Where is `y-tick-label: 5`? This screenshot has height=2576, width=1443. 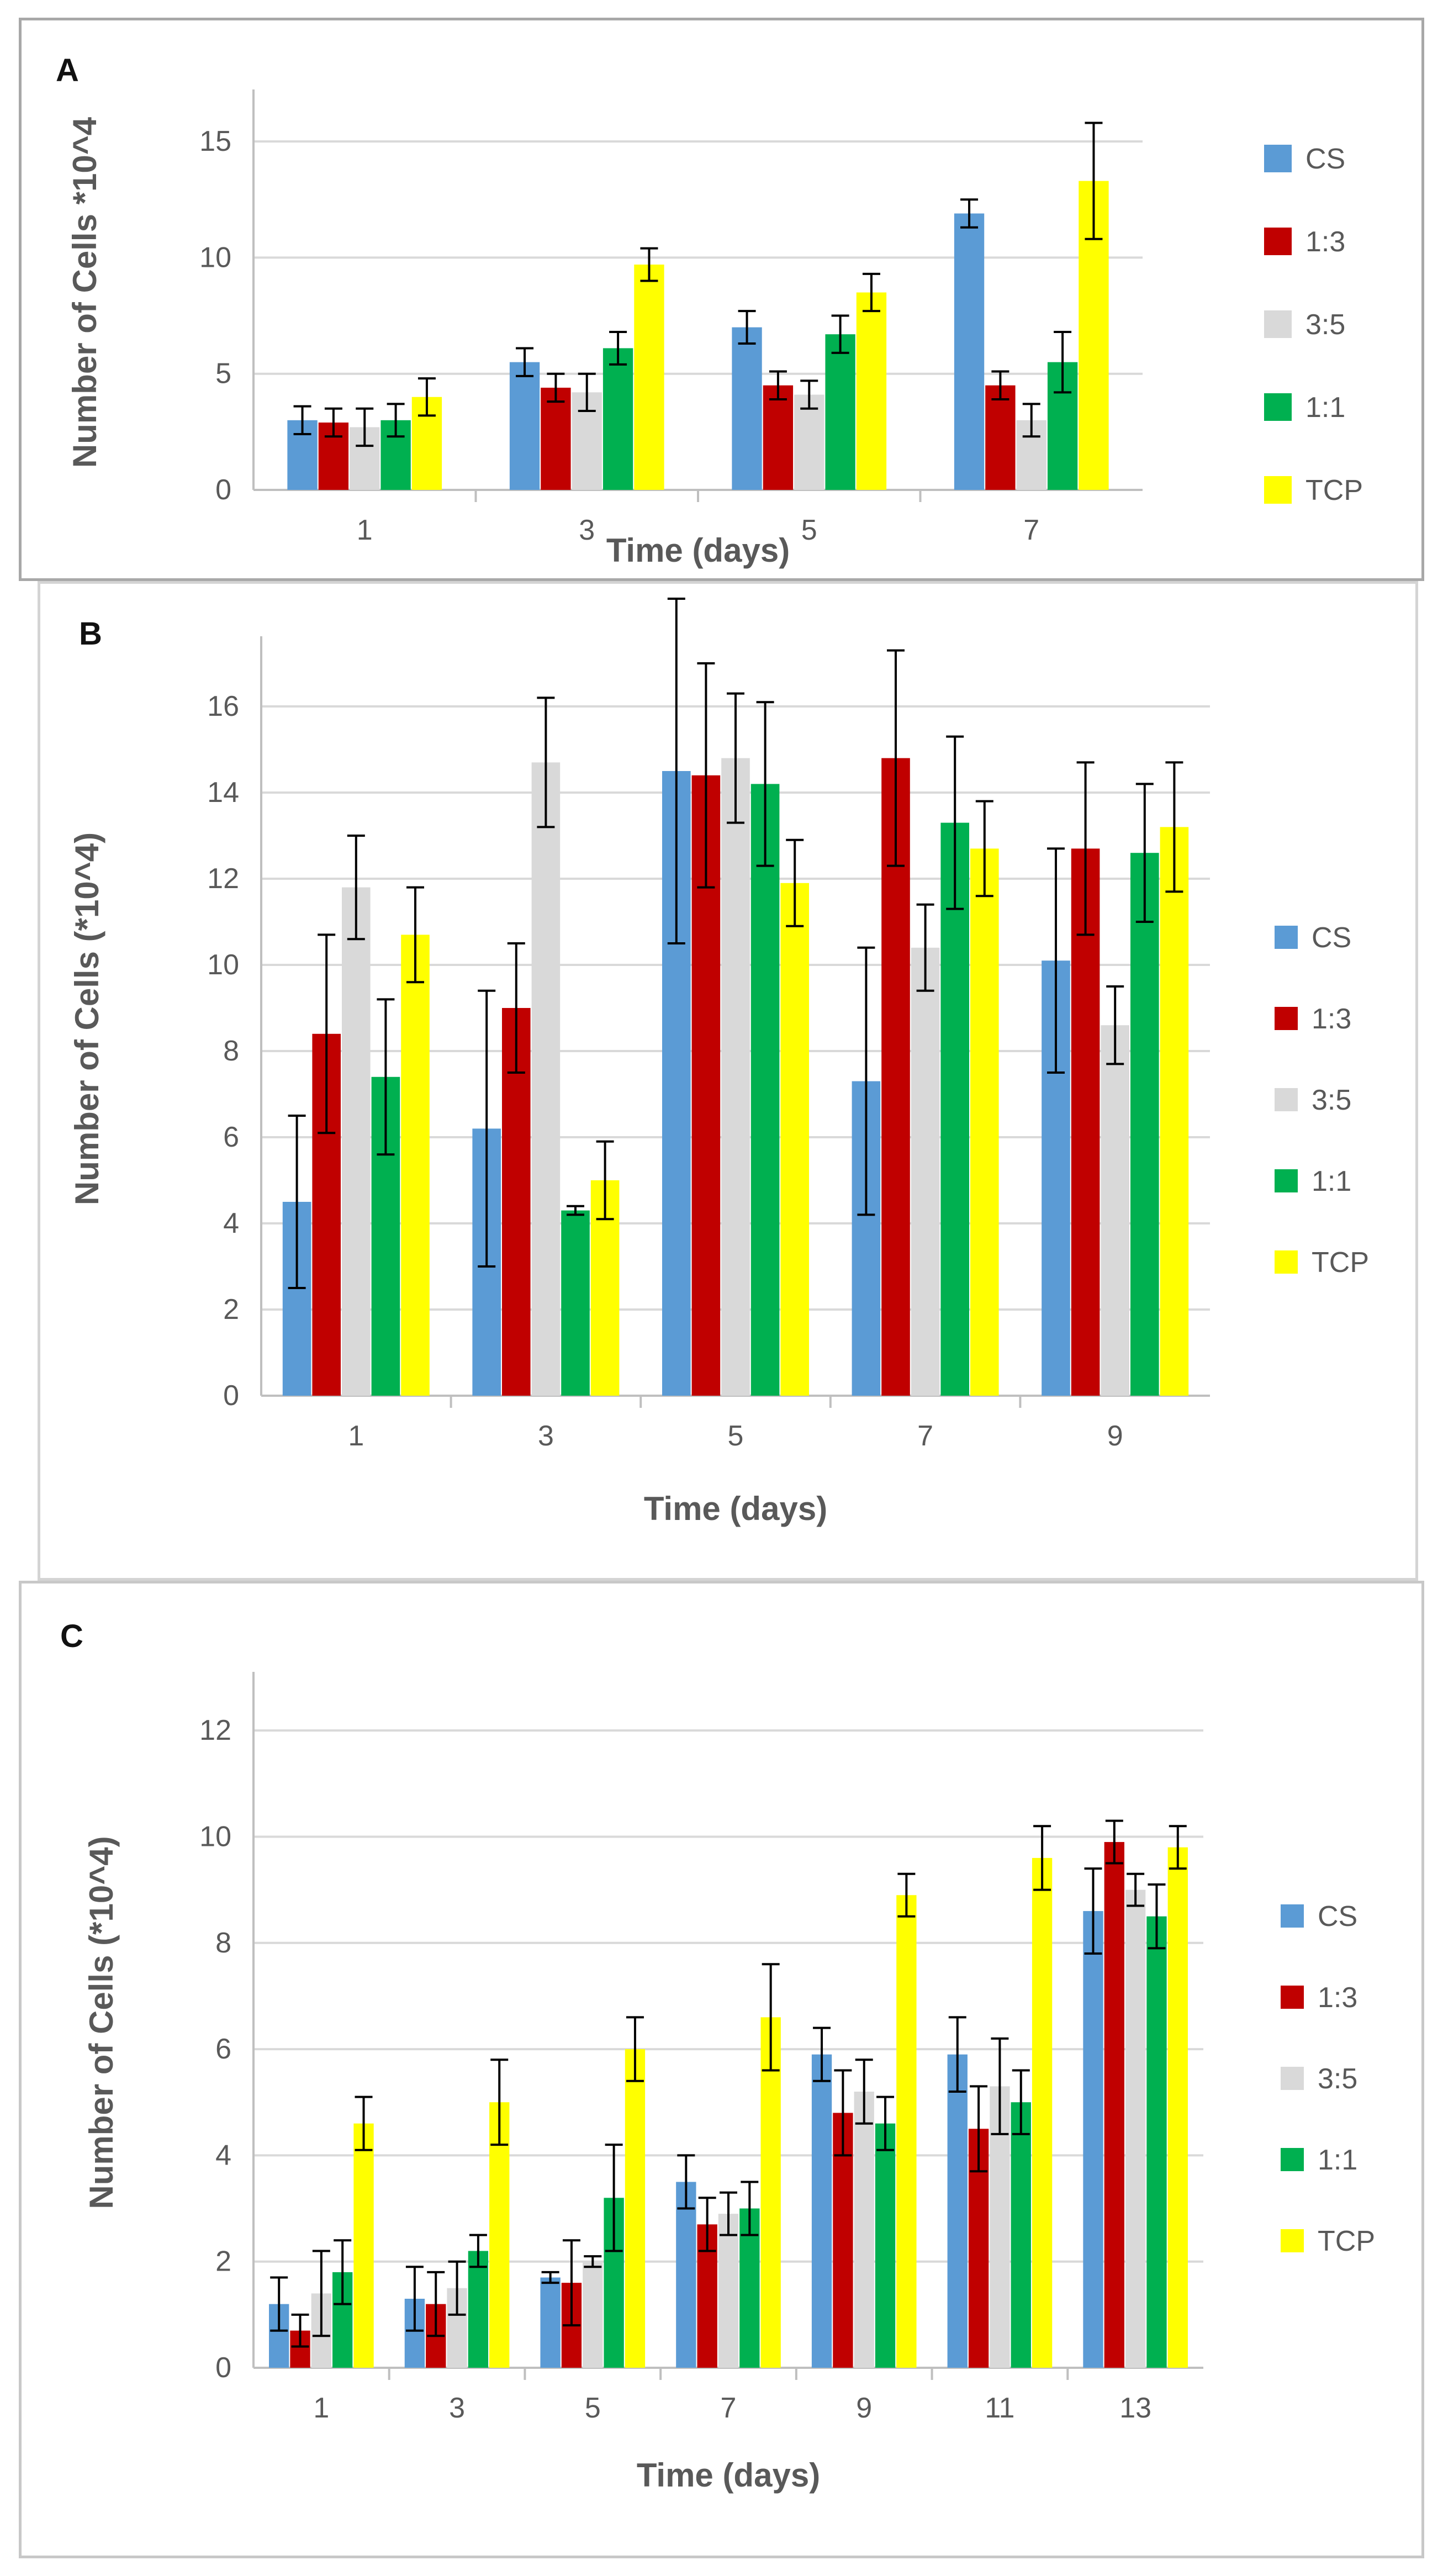 y-tick-label: 5 is located at coordinates (223, 374).